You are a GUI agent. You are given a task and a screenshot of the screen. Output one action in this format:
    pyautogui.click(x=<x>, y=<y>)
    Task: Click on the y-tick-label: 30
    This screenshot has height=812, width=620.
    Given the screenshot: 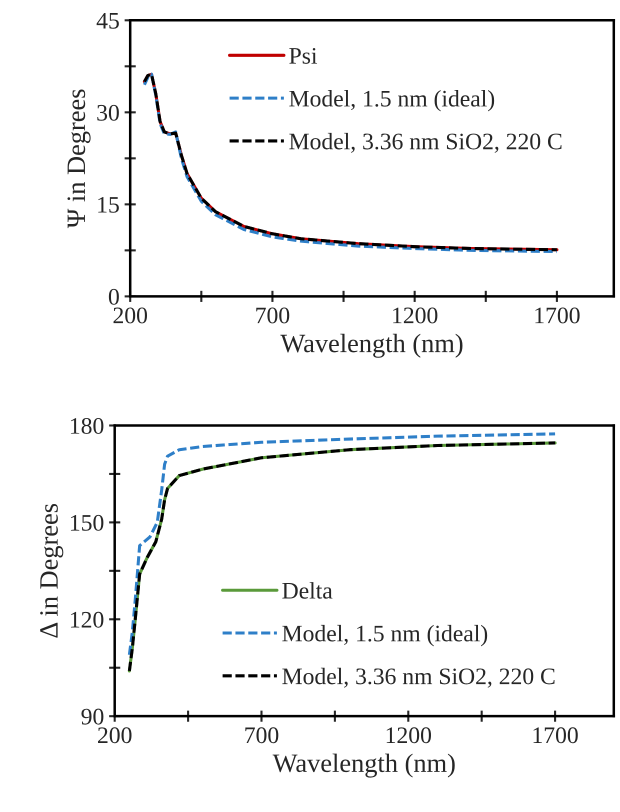 What is the action you would take?
    pyautogui.click(x=108, y=112)
    